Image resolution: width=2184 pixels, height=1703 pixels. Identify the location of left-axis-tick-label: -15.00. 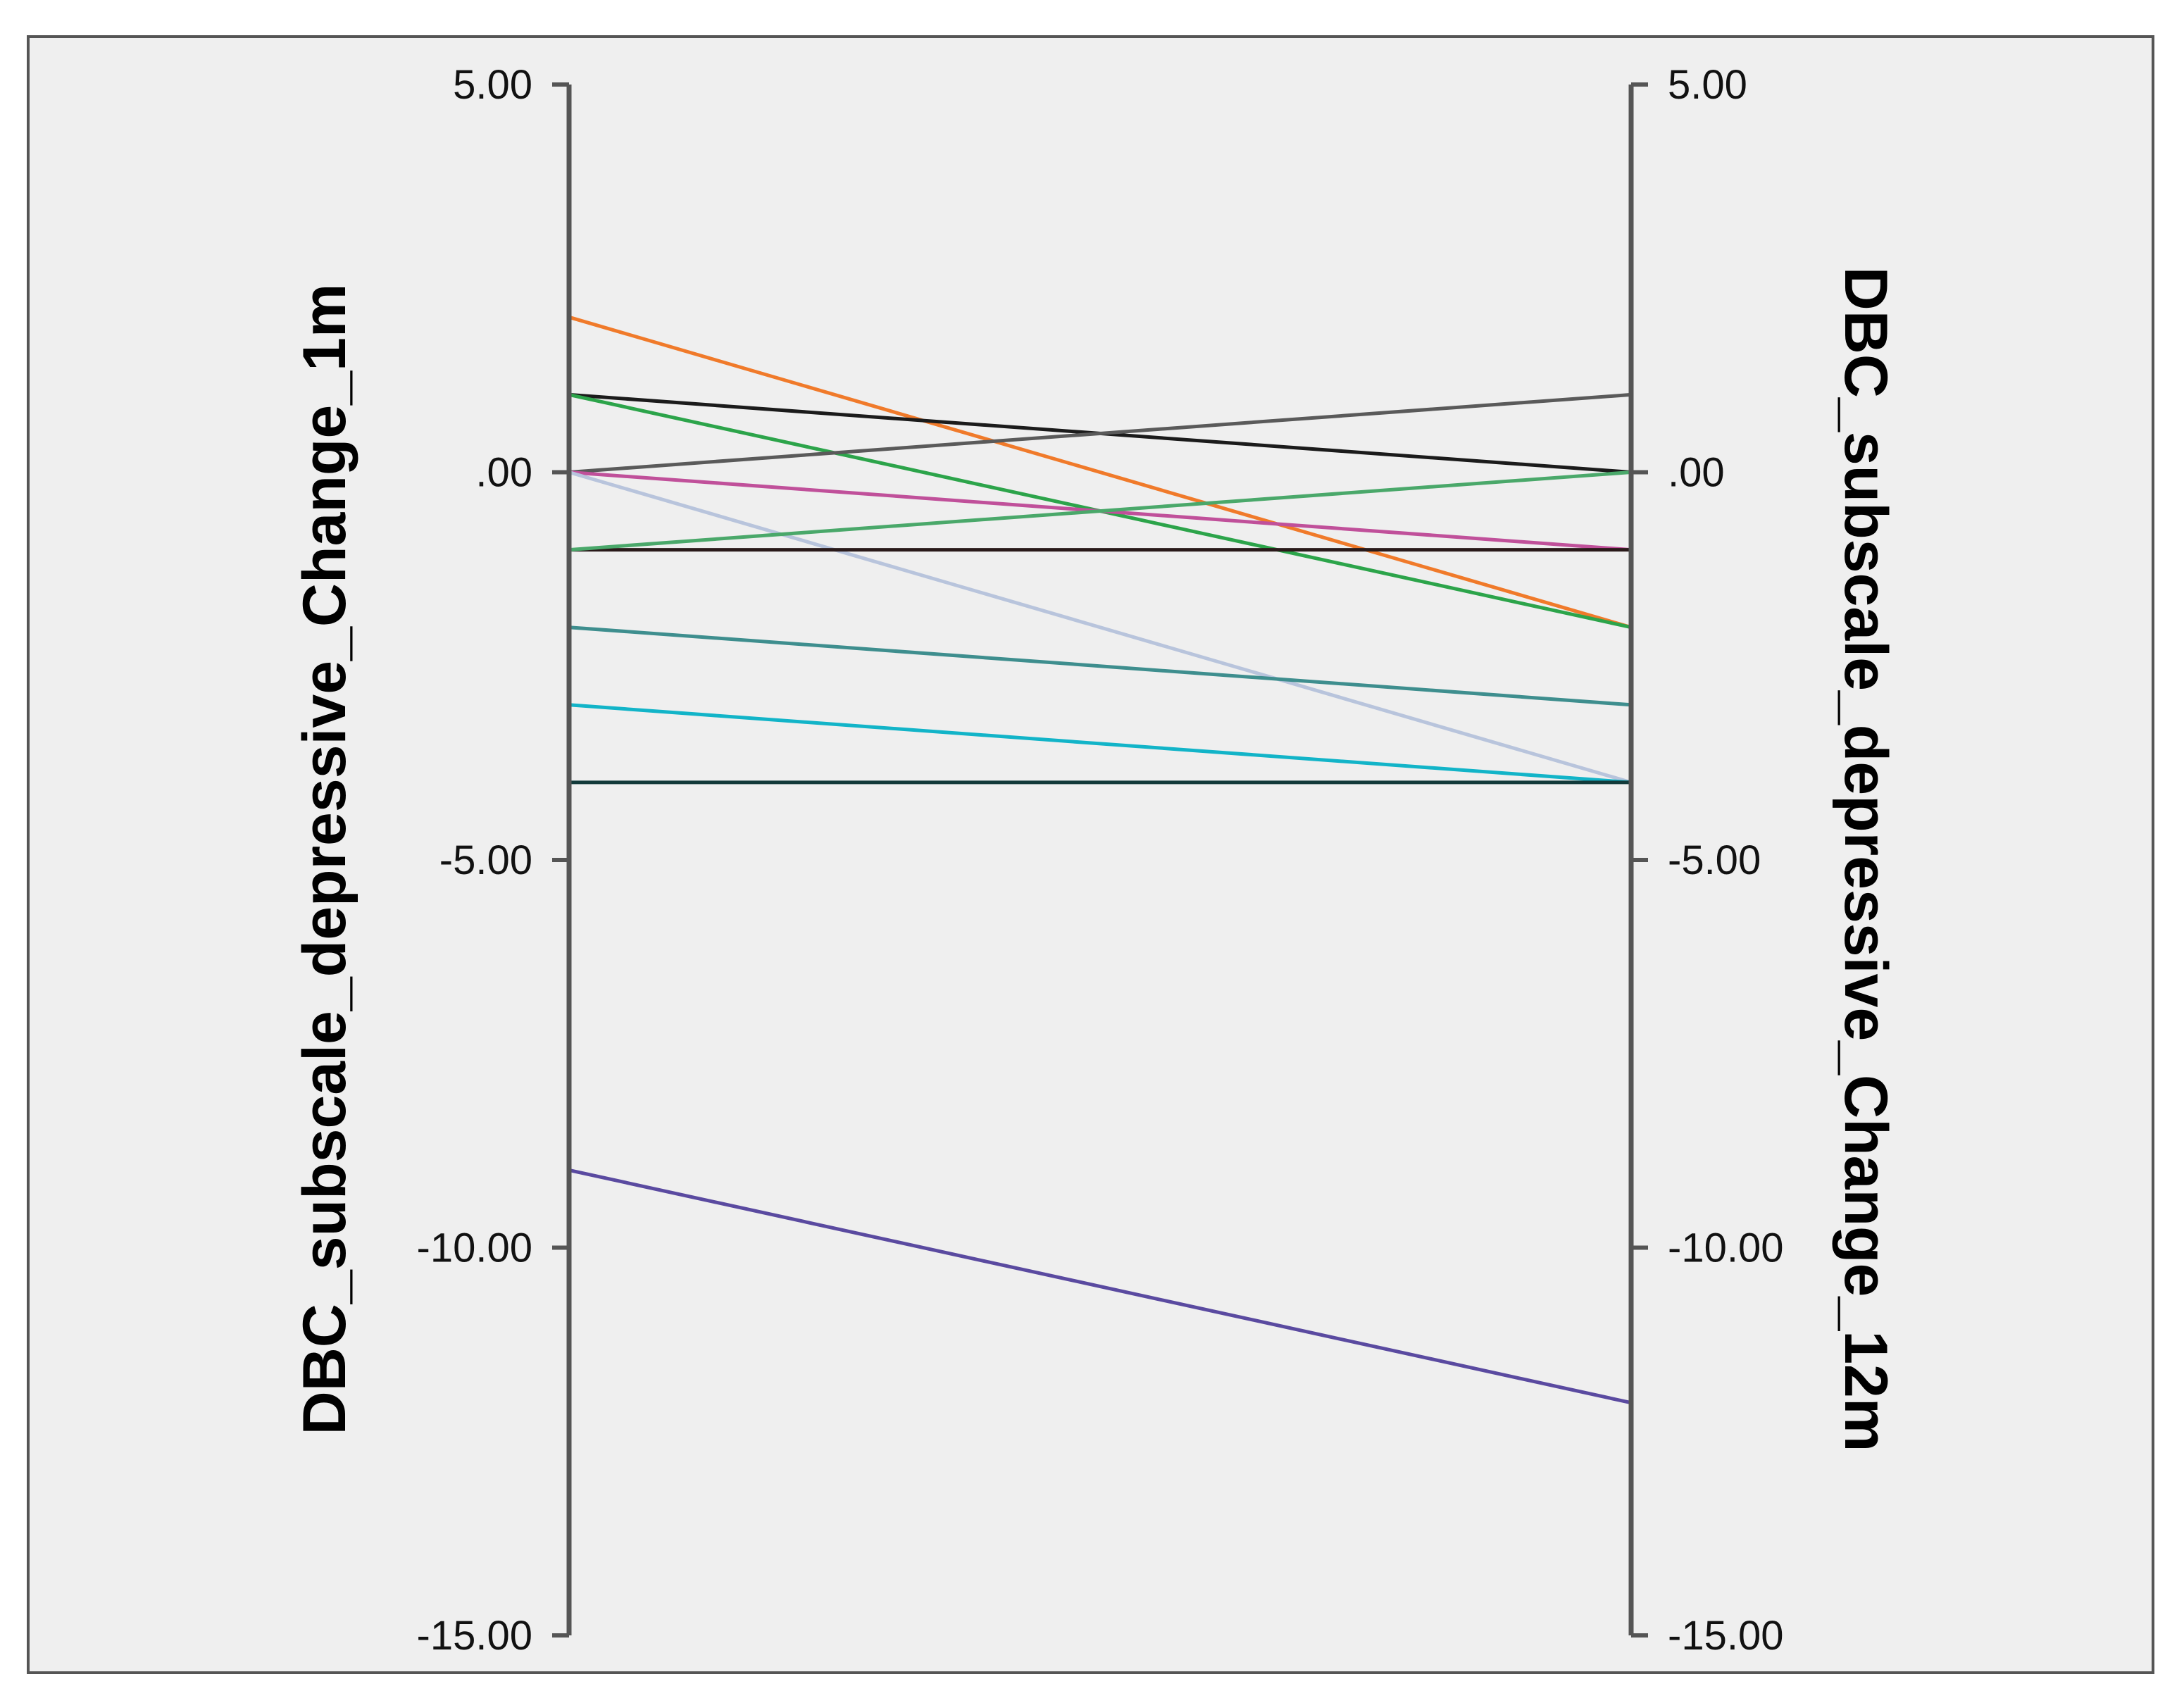
(474, 1636).